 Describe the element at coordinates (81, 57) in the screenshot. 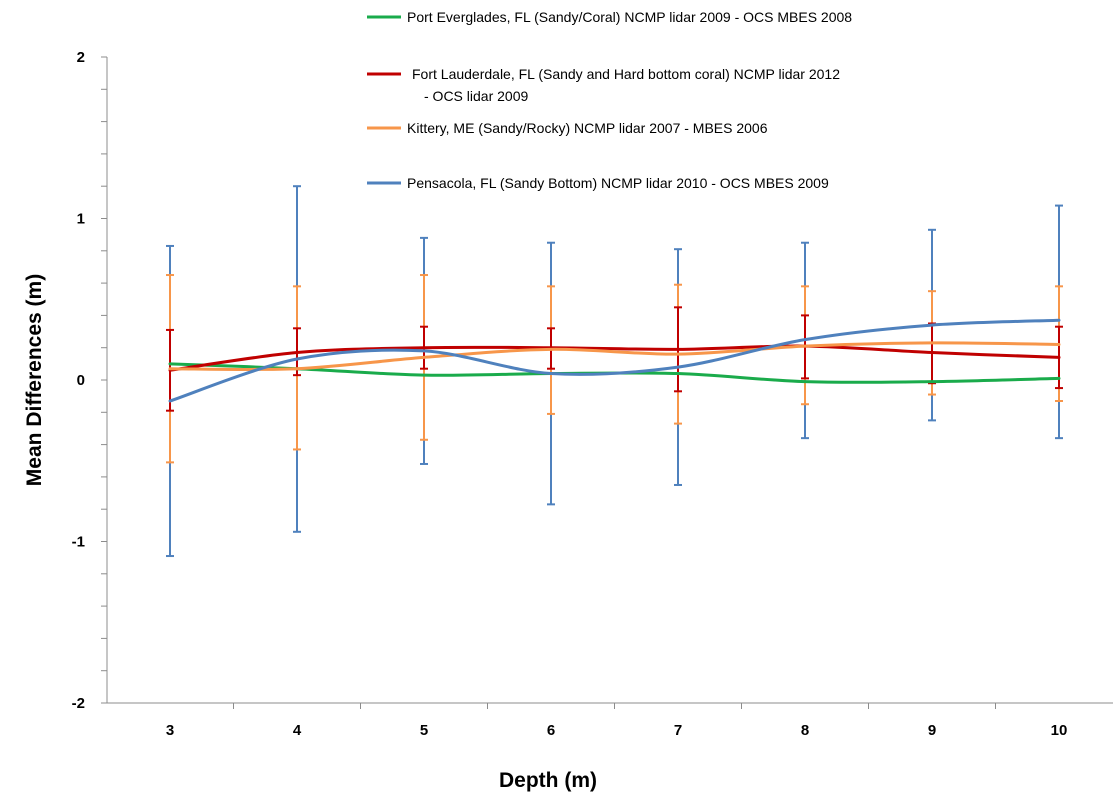

I see `y-tick-label: 2` at that location.